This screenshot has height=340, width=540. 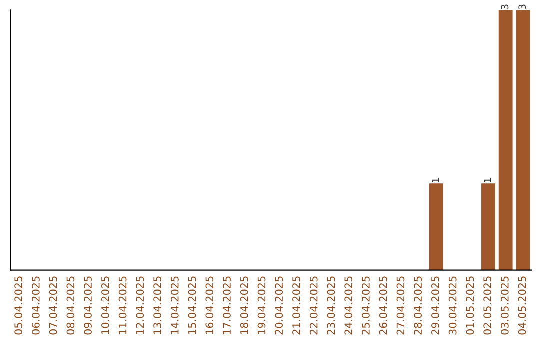 I want to click on x-tick-label: 10.04.2025, so click(x=105, y=305).